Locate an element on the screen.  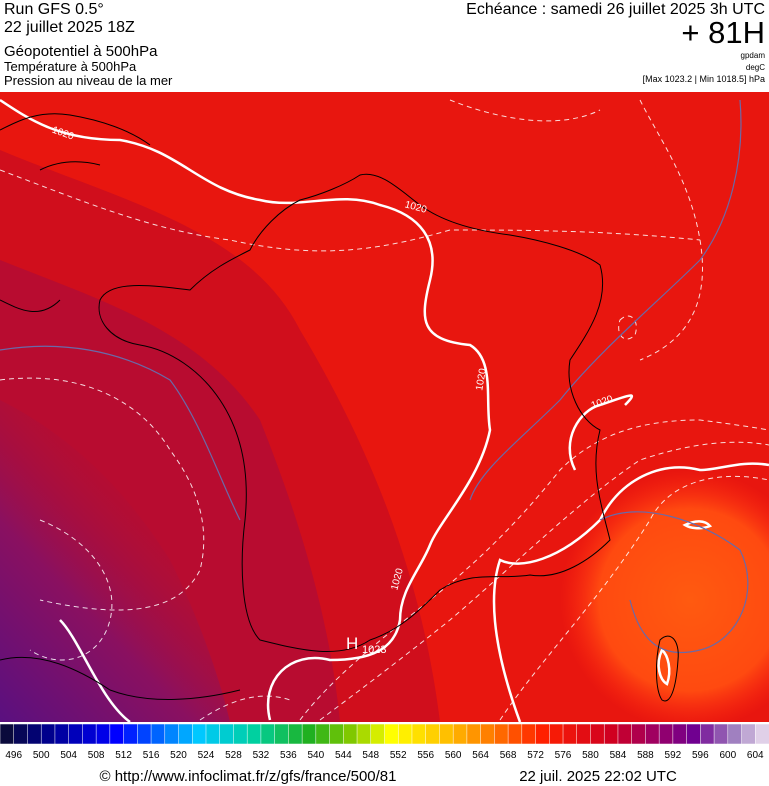
layer-pressure: Pression au niveau de la mer is located at coordinates (88, 80).